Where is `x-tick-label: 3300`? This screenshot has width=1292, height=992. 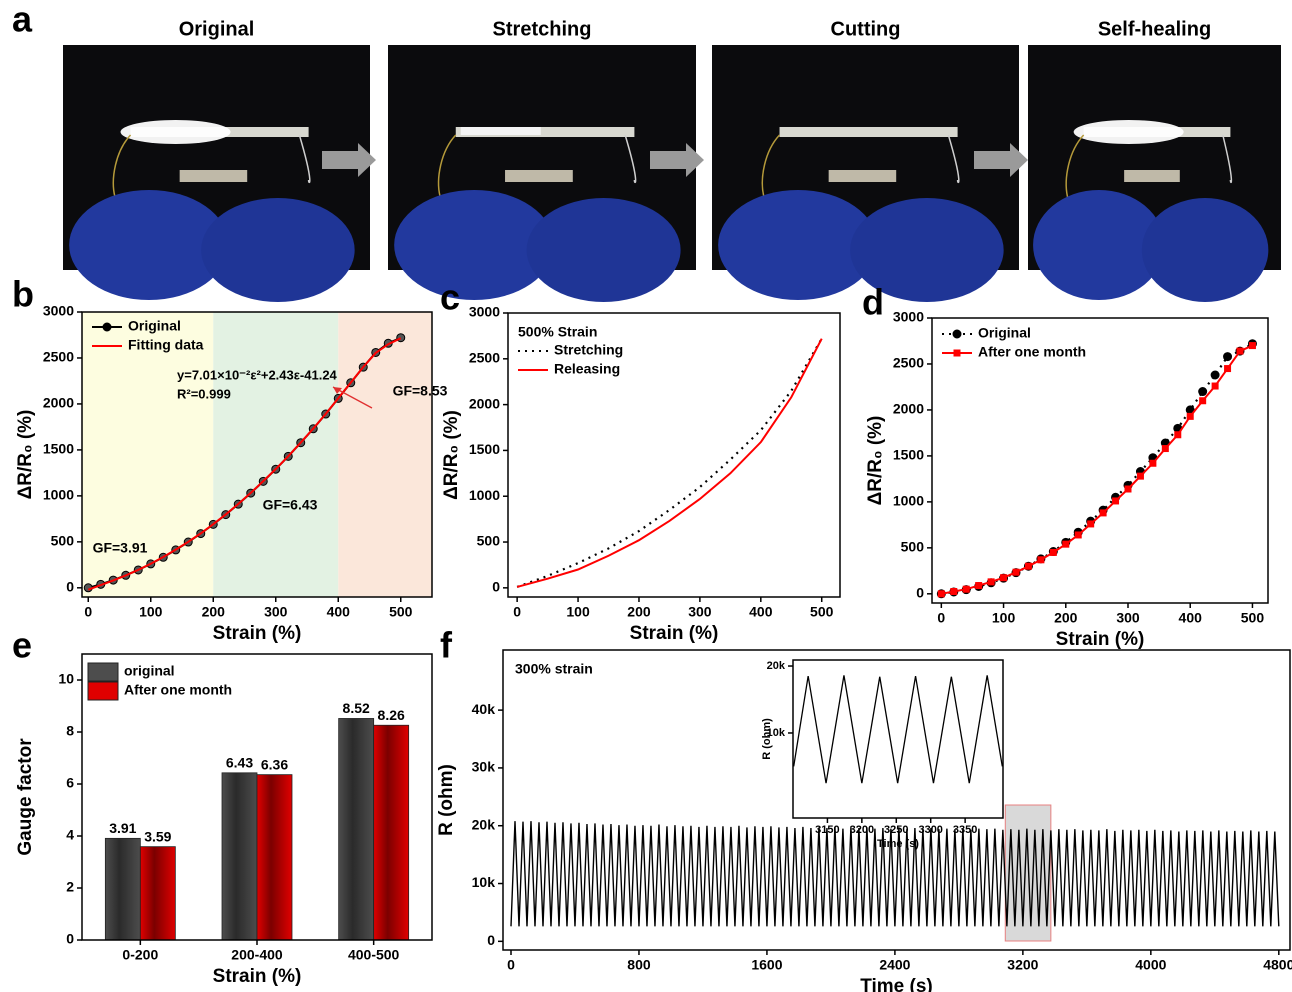 x-tick-label: 3300 is located at coordinates (930, 830).